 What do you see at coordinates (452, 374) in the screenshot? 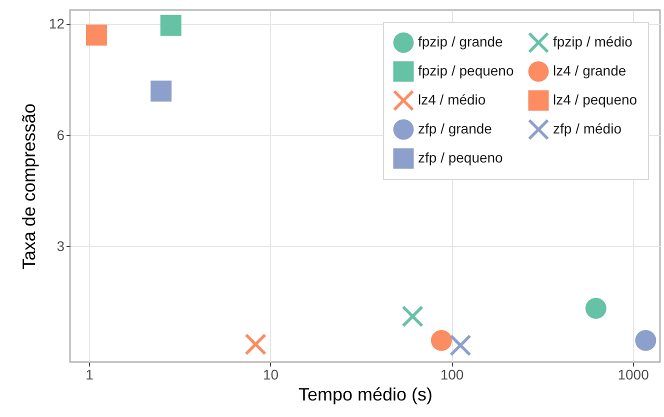
I see `x-tick-label: 100` at bounding box center [452, 374].